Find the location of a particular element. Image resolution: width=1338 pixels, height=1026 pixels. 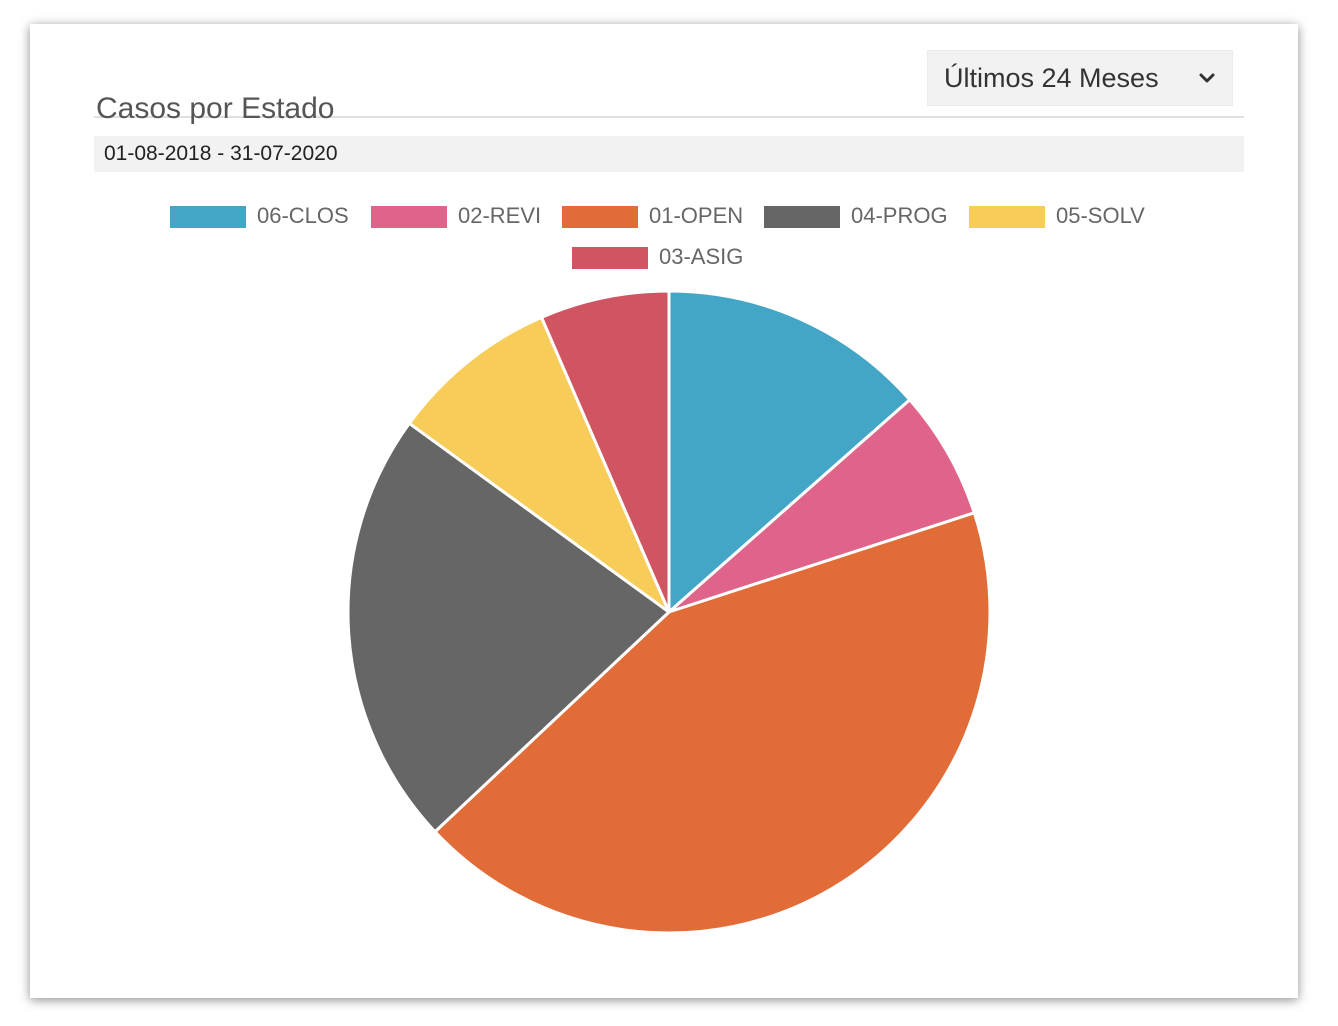

pie-slice-02-revi is located at coordinates (821, 506).